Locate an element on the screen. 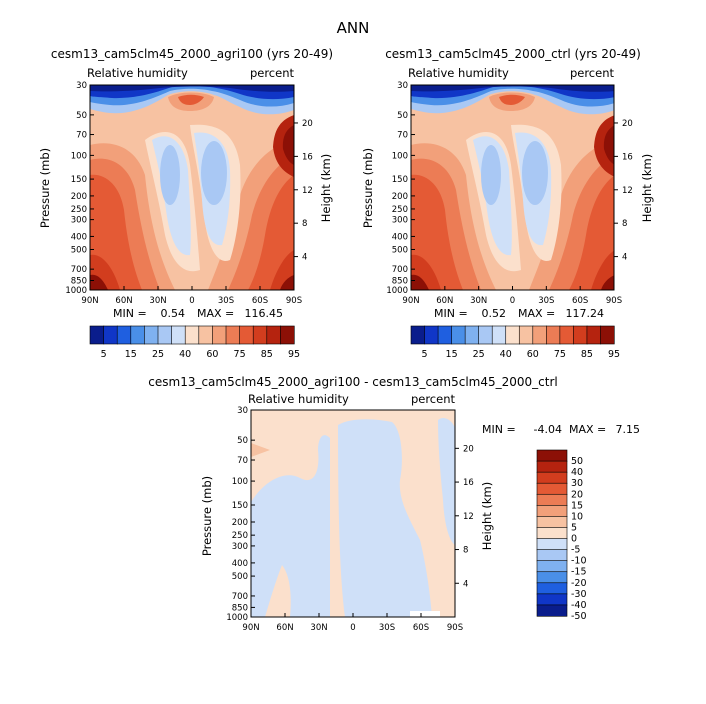 The image size is (706, 704). panel-2-max-label: MAX = is located at coordinates (536, 313).